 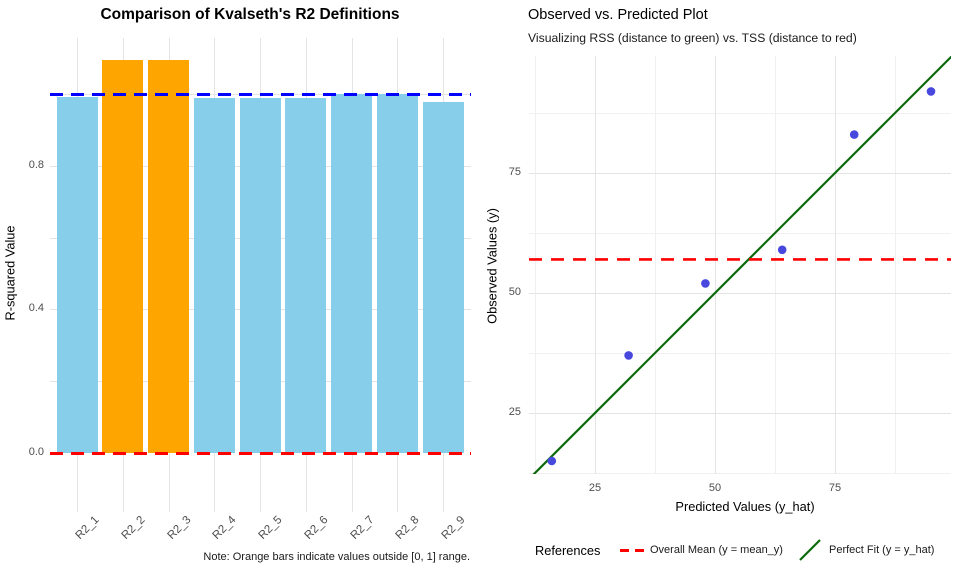 I want to click on x-tick-label: 25, so click(x=595, y=488).